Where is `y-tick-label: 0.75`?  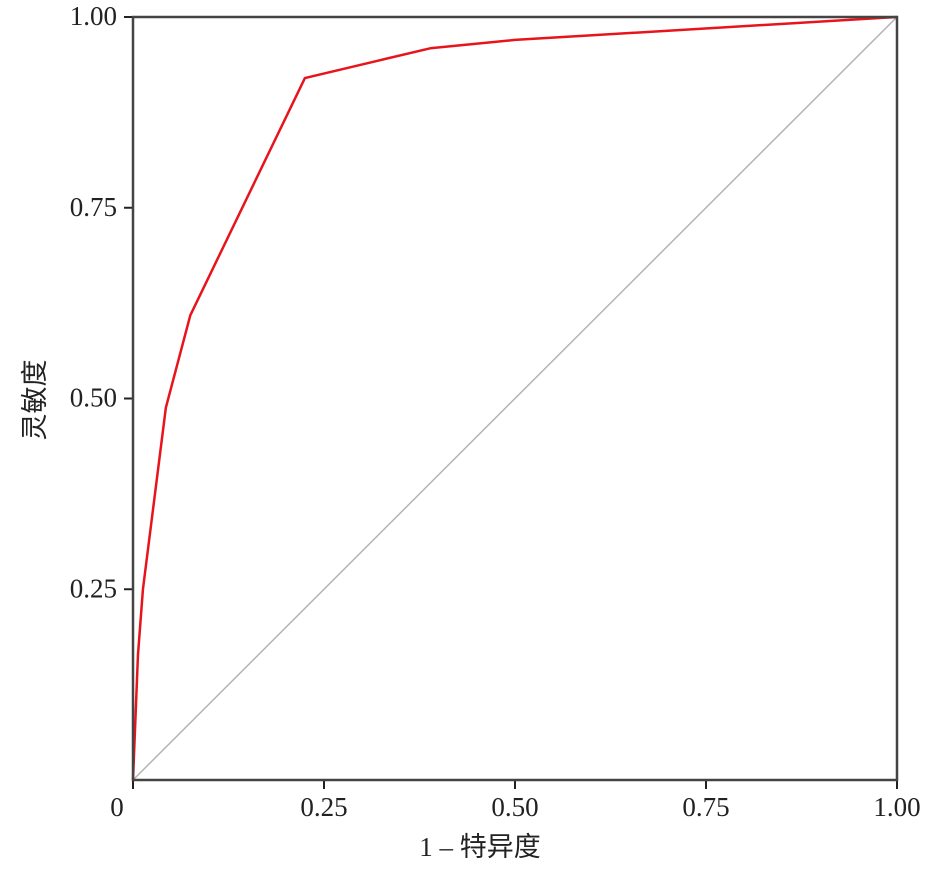
y-tick-label: 0.75 is located at coordinates (93, 207).